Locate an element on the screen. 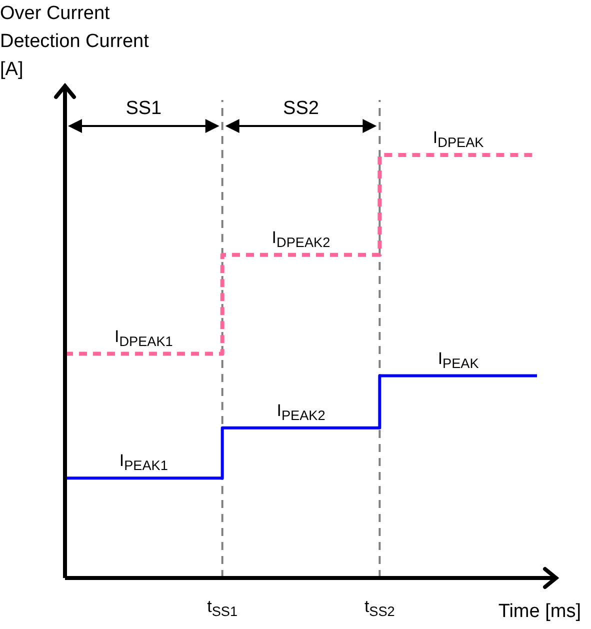 The image size is (591, 629). x-axis-title: Time [ms] is located at coordinates (539, 611).